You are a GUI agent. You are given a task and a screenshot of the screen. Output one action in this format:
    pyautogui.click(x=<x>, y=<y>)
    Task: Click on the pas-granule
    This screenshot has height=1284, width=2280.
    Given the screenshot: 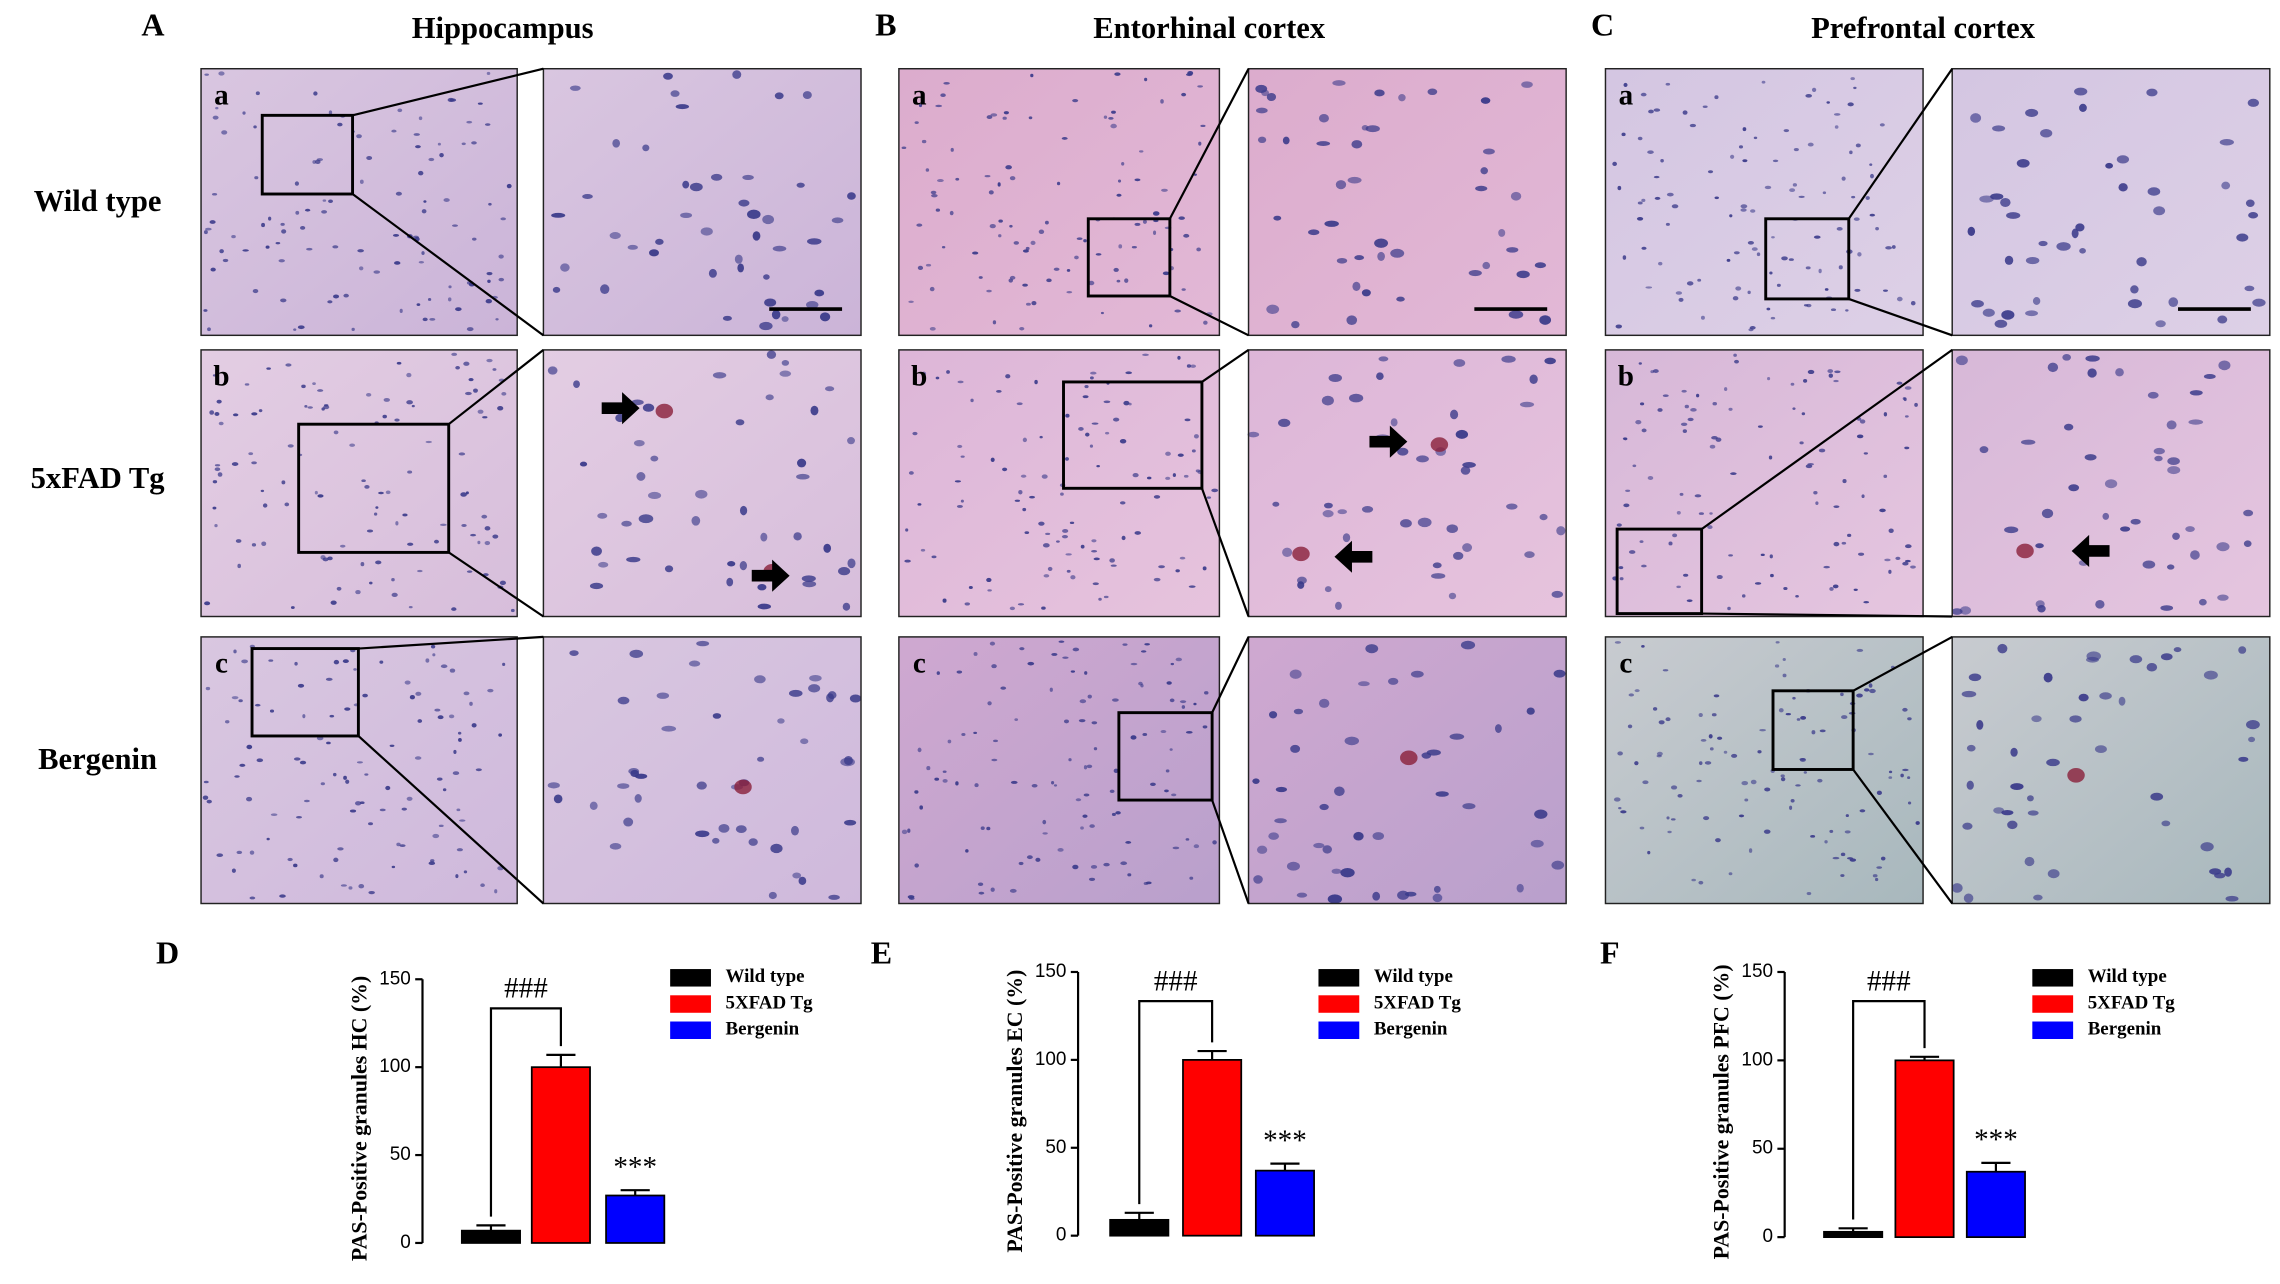 What is the action you would take?
    pyautogui.click(x=664, y=411)
    